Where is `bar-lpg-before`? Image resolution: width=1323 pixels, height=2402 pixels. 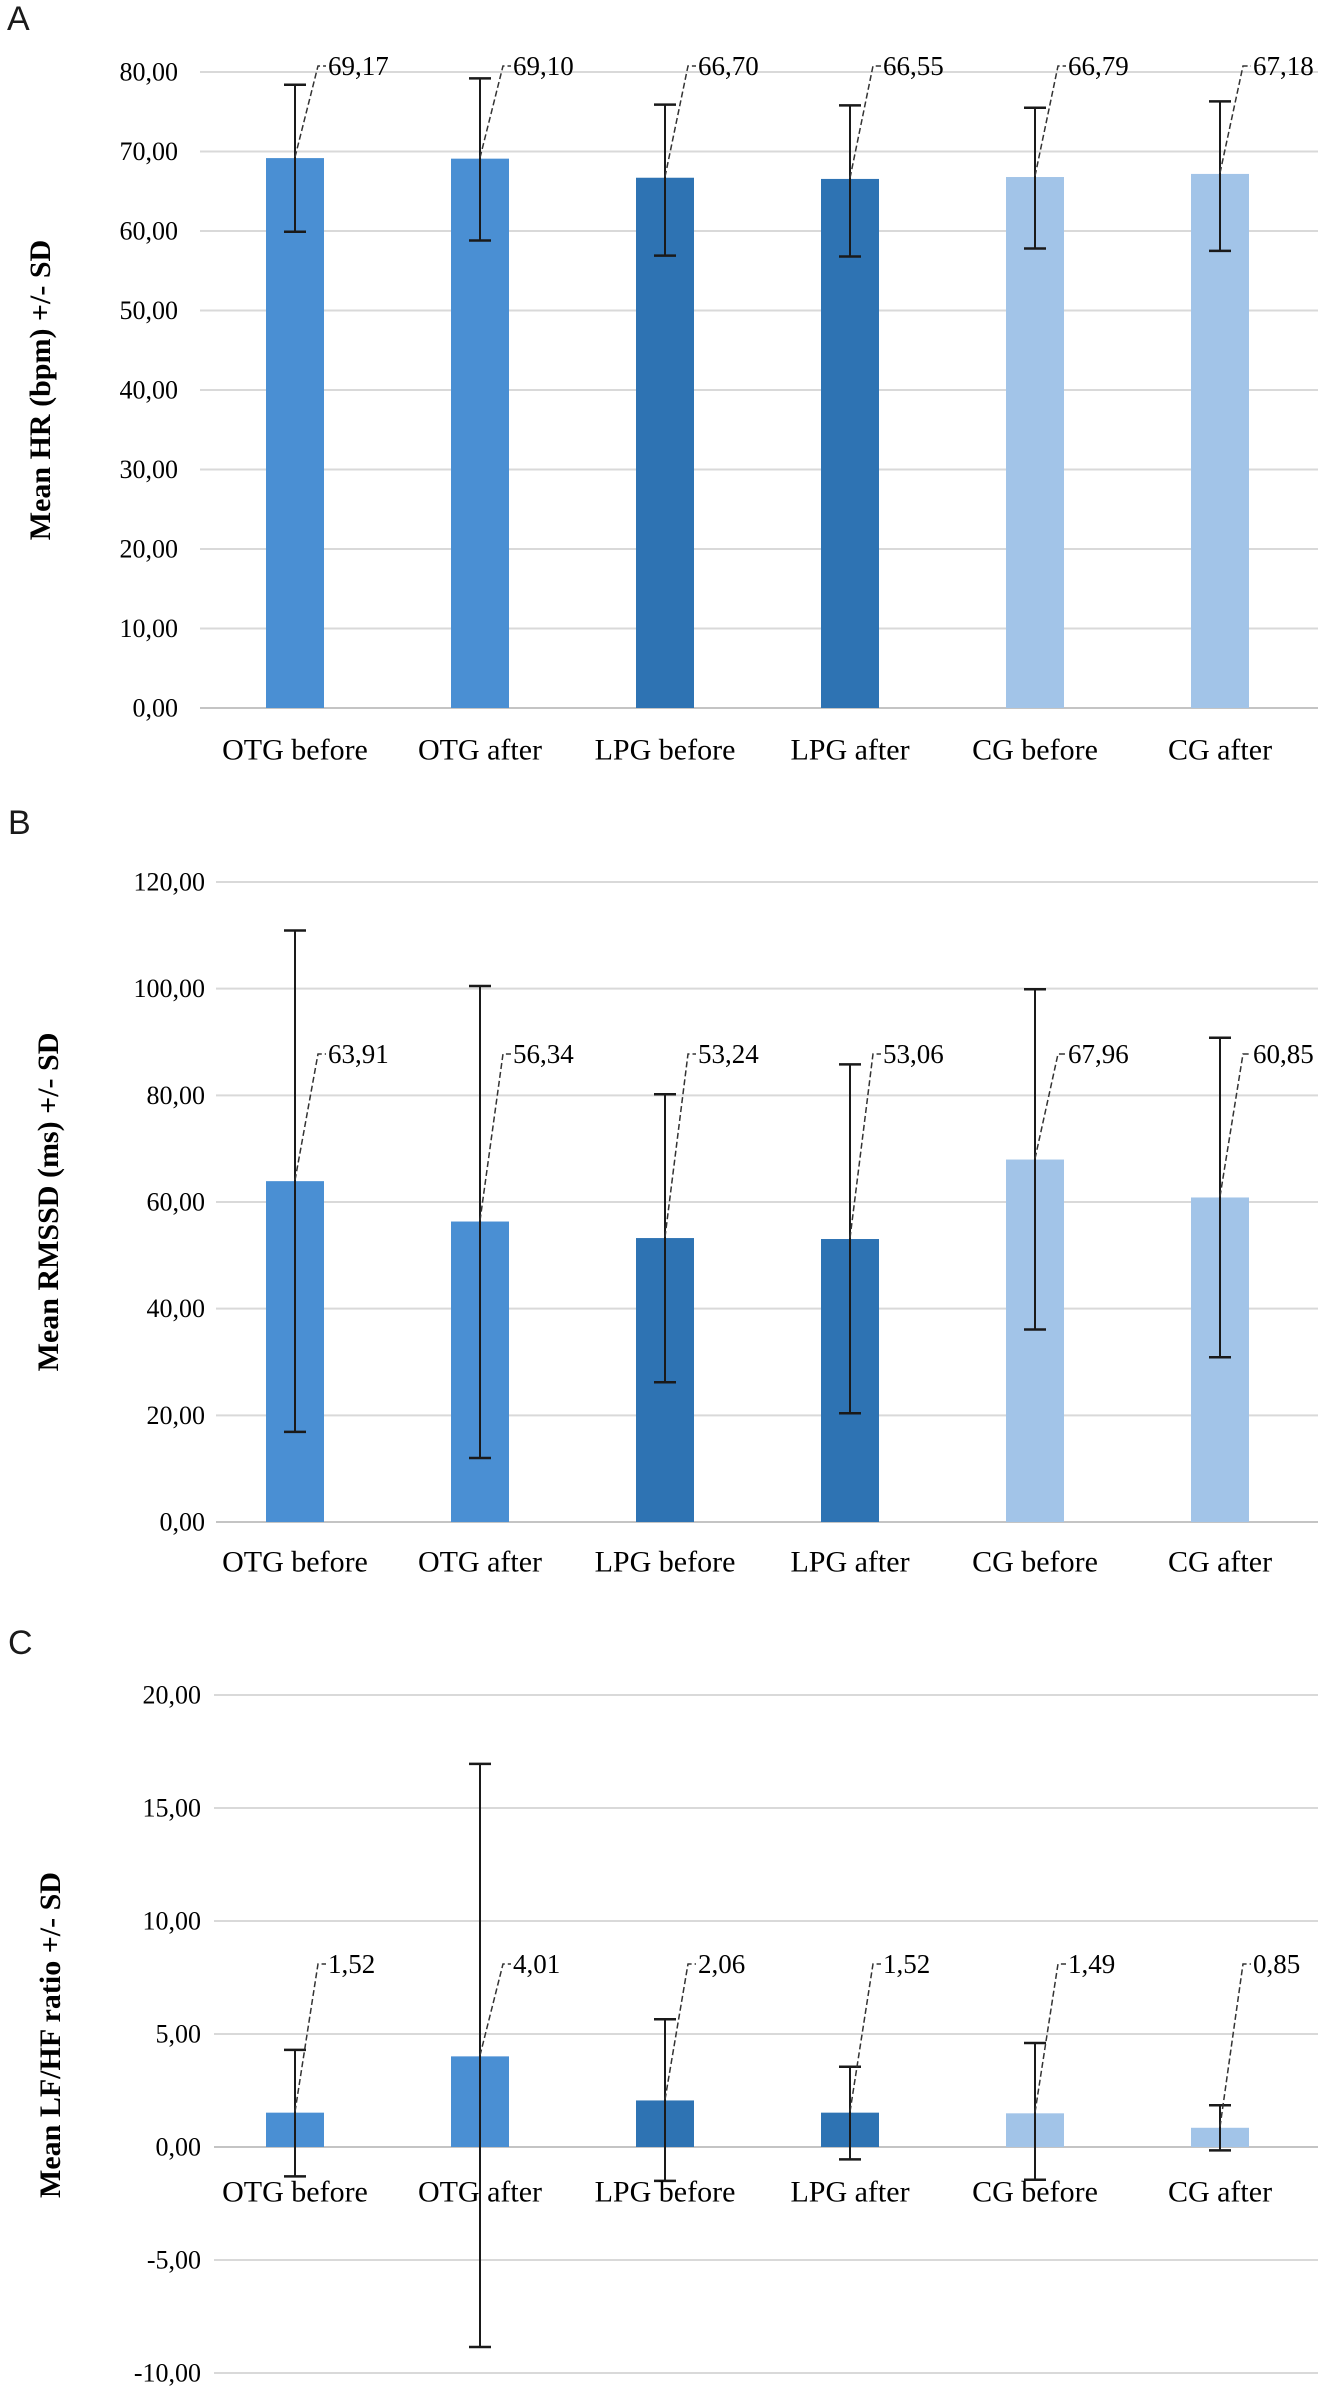
bar-lpg-before is located at coordinates (665, 443).